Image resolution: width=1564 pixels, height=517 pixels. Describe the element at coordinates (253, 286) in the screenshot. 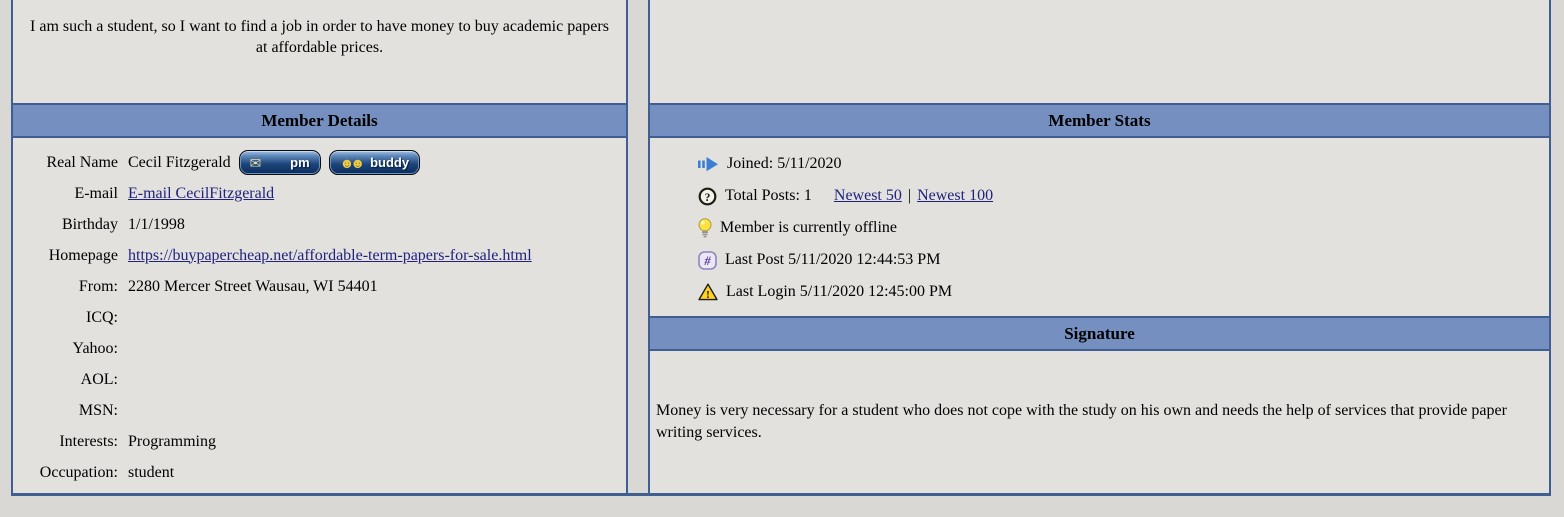

I see `from-value: 2280 Mercer Street Wausau, WI 54401` at that location.